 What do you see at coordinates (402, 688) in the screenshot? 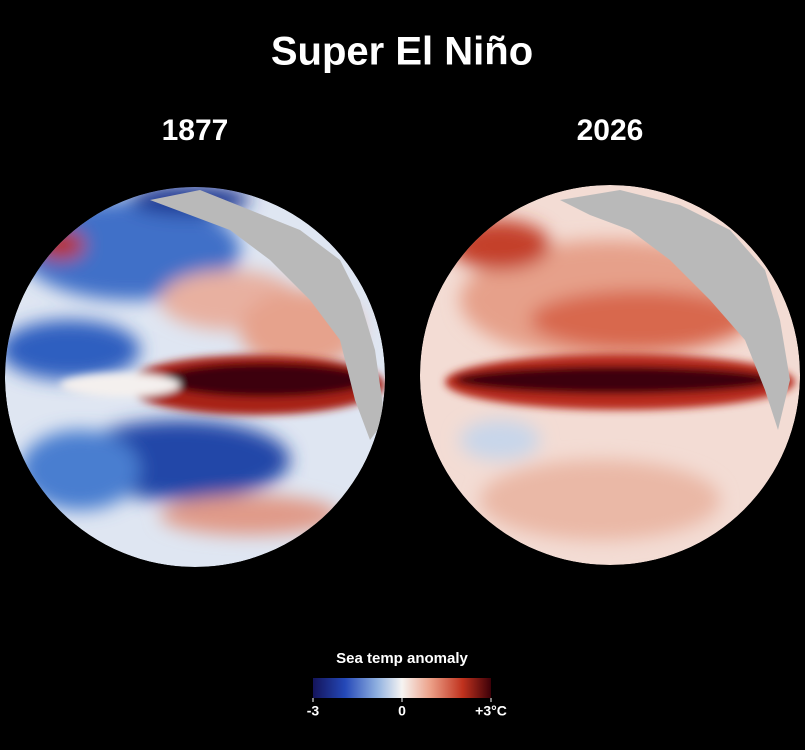
I see `color-scale` at bounding box center [402, 688].